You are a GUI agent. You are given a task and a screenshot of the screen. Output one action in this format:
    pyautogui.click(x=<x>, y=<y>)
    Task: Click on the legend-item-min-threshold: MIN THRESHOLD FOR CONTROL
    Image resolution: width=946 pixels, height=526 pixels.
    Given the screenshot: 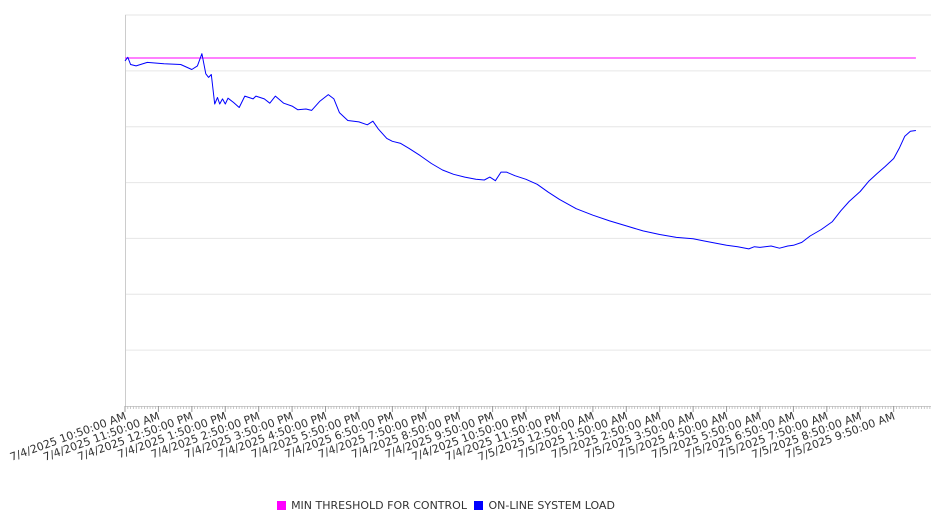 What is the action you would take?
    pyautogui.click(x=372, y=505)
    